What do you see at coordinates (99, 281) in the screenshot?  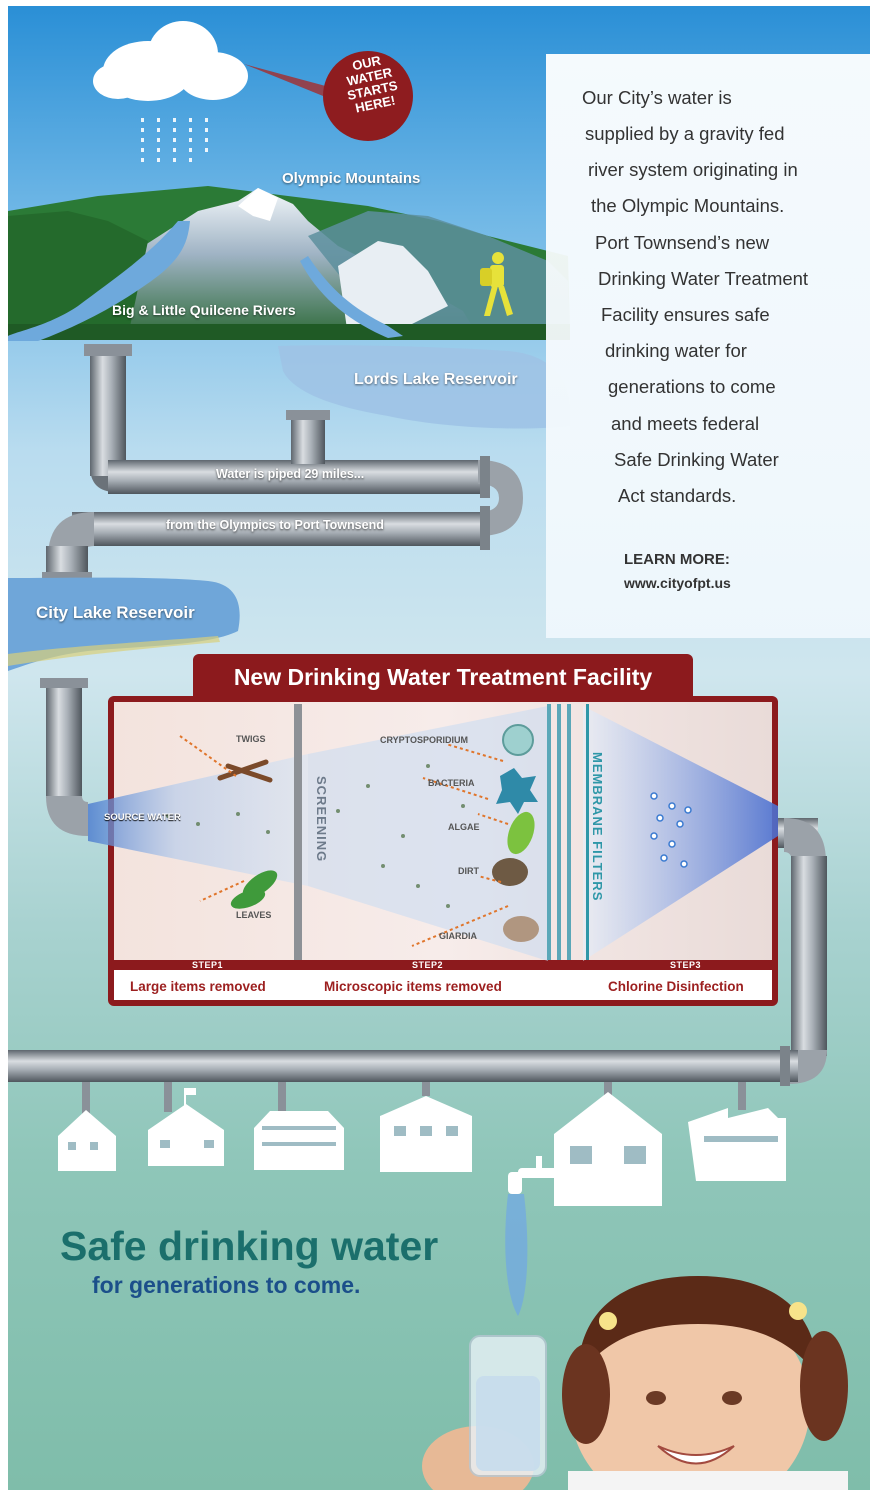 I see `river-illustration` at bounding box center [99, 281].